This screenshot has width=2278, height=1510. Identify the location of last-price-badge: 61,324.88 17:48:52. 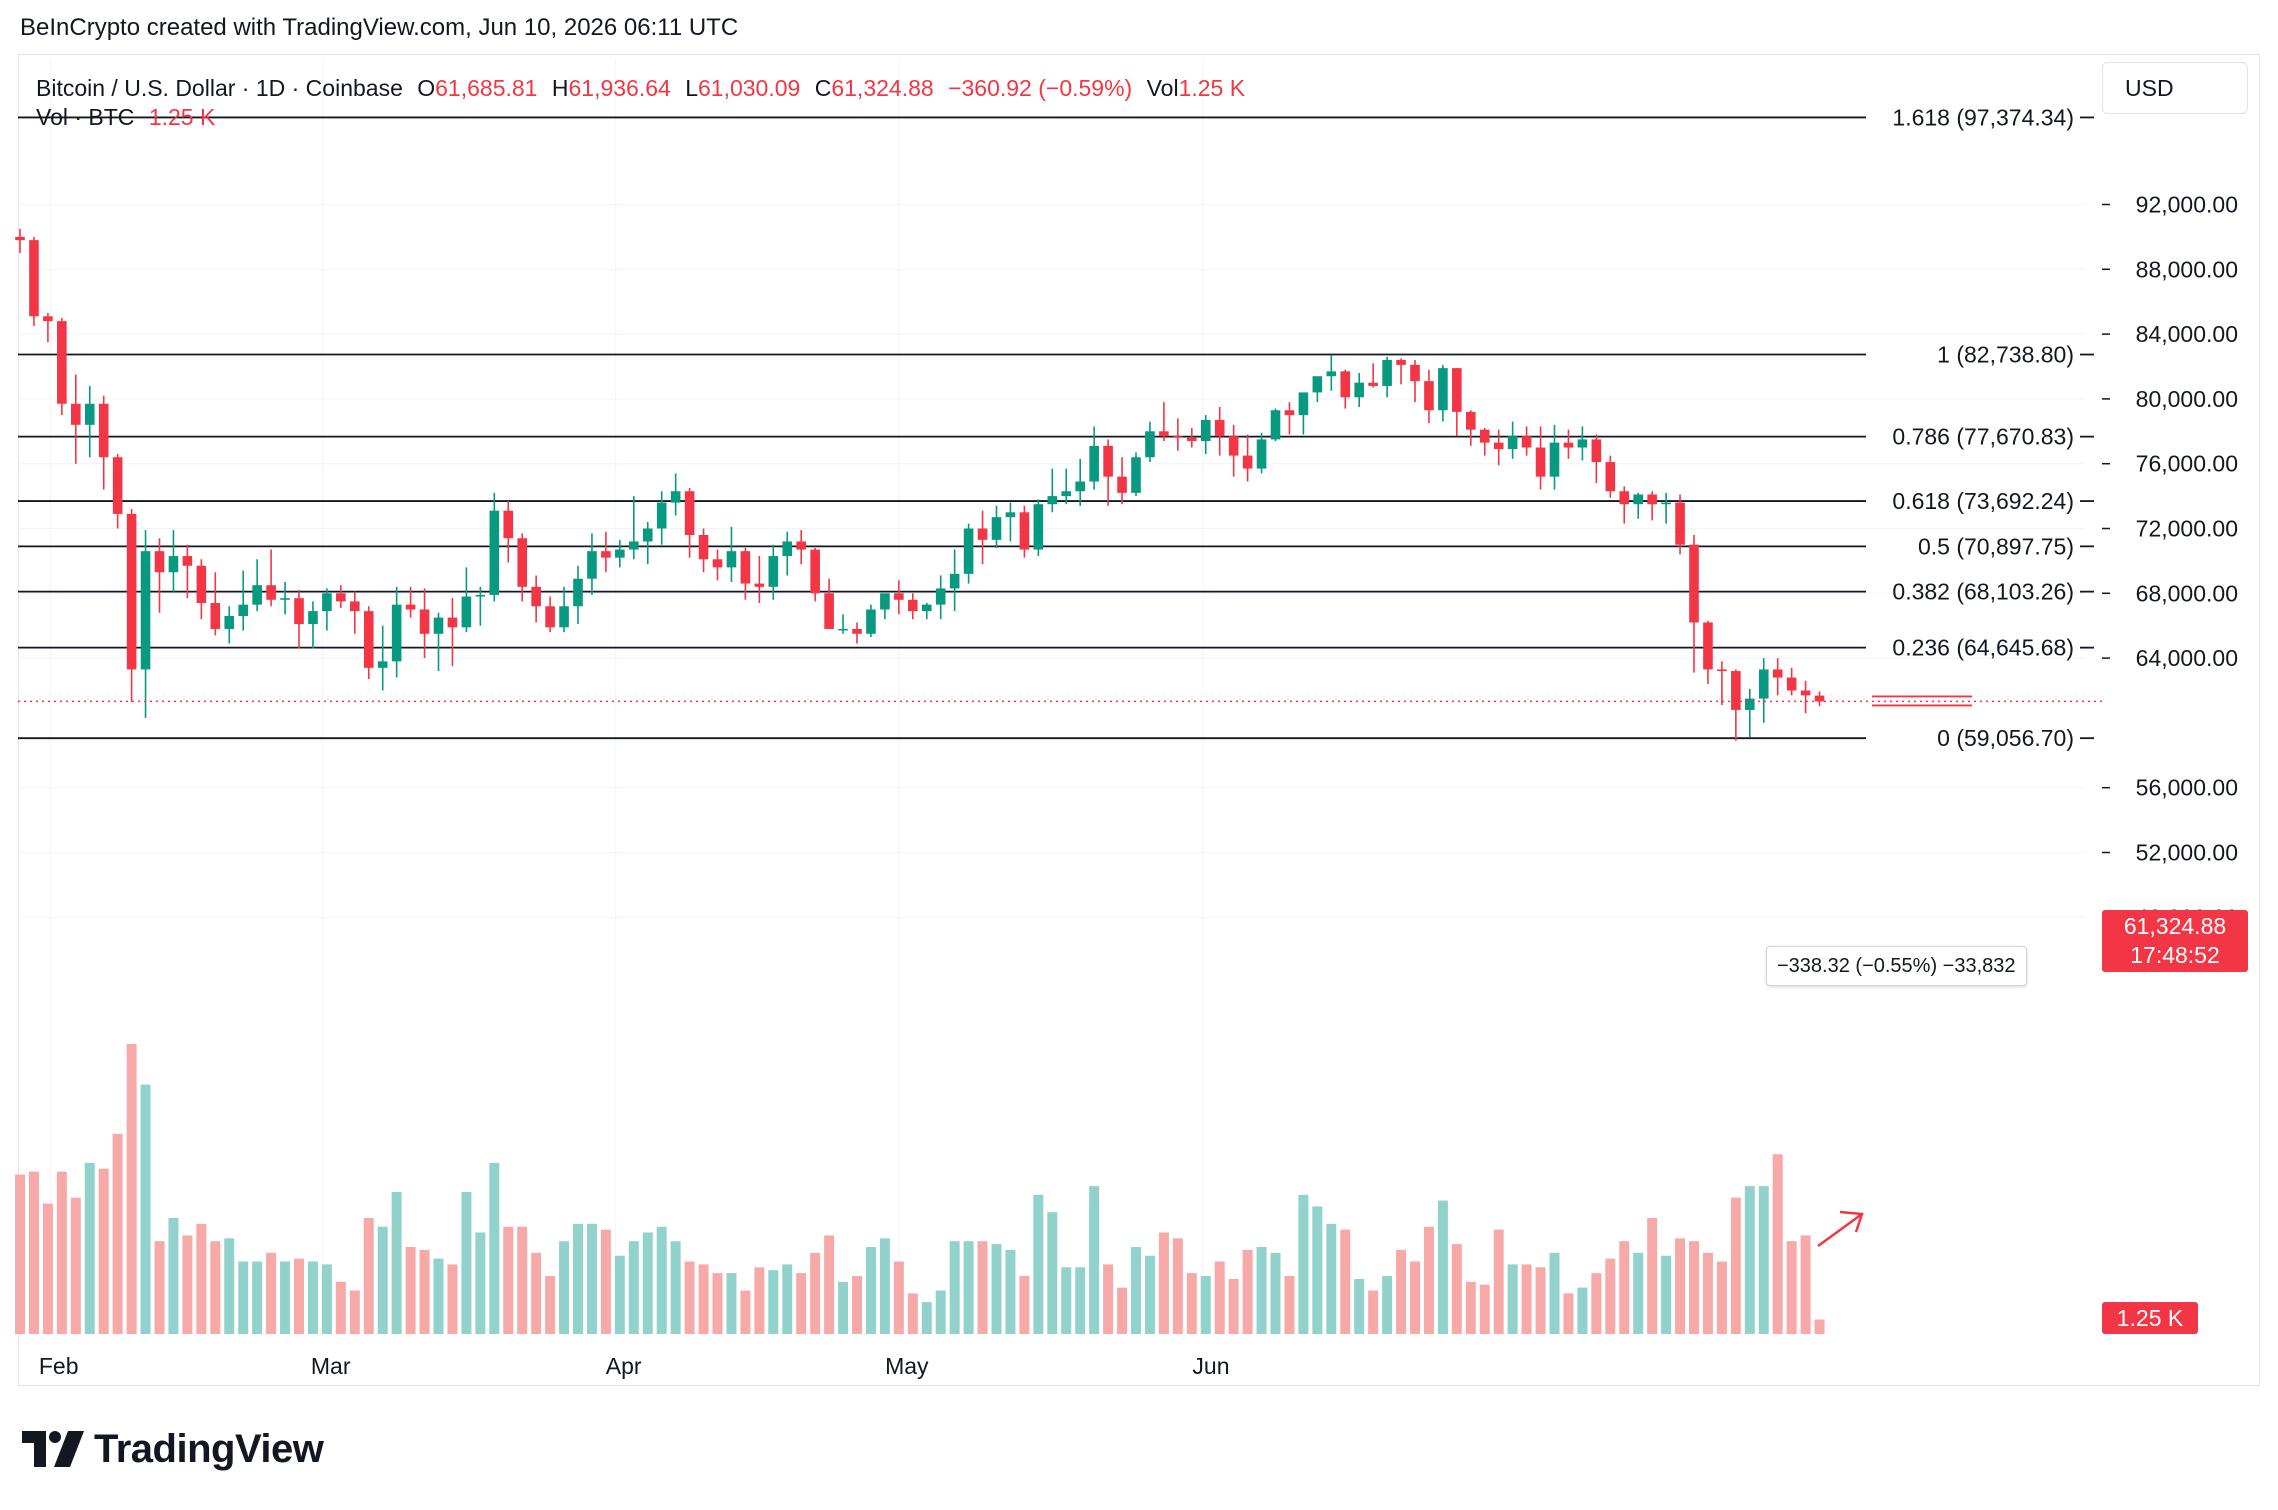
(2175, 941).